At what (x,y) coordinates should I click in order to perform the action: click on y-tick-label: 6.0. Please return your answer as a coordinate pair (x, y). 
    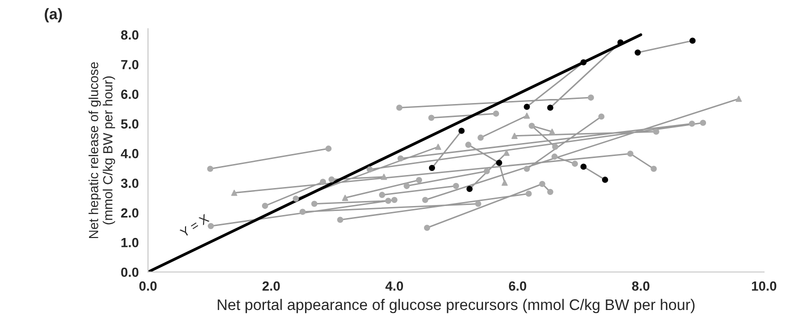
    Looking at the image, I should click on (129, 94).